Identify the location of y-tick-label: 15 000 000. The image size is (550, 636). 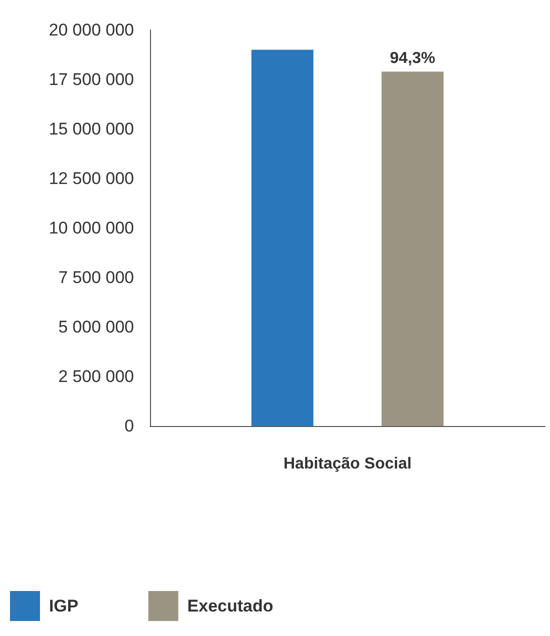
(91, 129).